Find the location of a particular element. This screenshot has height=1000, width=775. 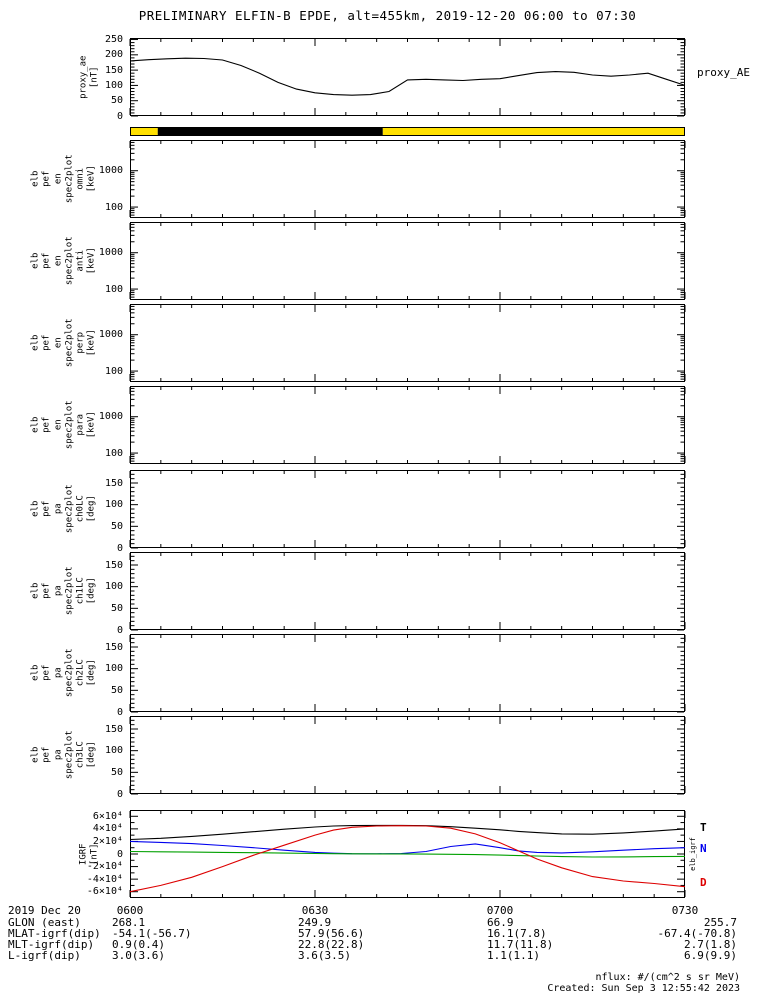

mlt-value-1: 0.9(0.4) is located at coordinates (138, 944).